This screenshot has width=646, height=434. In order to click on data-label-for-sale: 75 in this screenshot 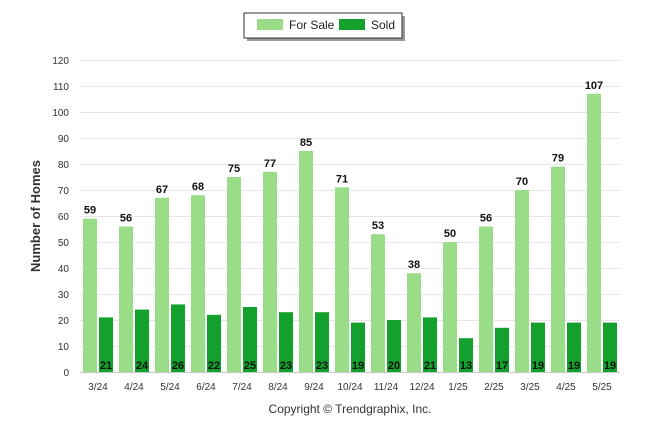, I will do `click(234, 169)`.